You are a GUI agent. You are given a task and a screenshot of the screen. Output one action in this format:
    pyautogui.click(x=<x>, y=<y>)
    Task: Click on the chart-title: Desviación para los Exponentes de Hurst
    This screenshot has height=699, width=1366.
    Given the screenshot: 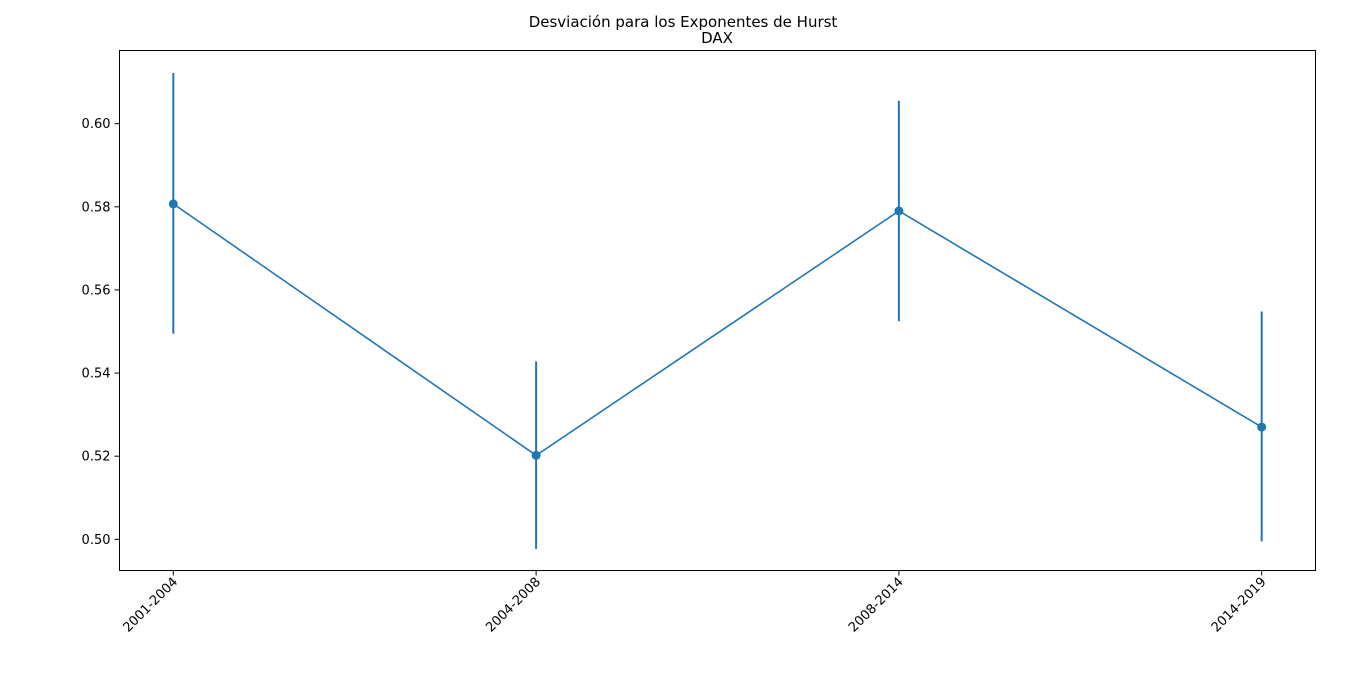 What is the action you would take?
    pyautogui.click(x=683, y=22)
    